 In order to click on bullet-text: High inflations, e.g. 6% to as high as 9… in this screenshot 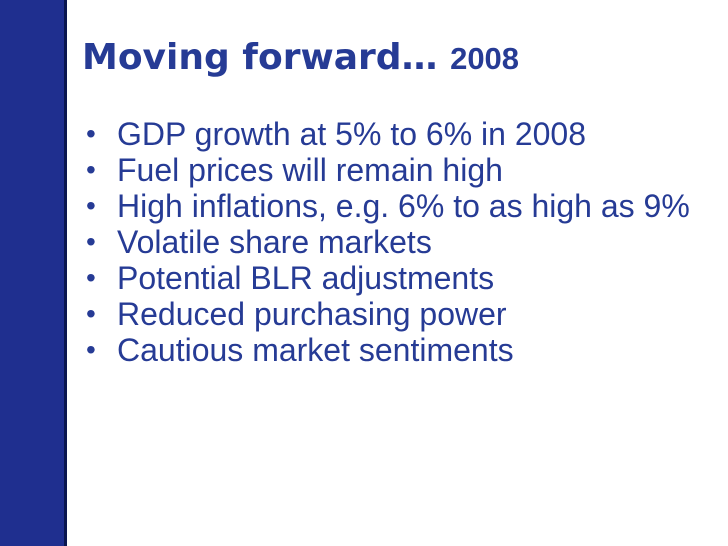, I will do `click(403, 206)`.